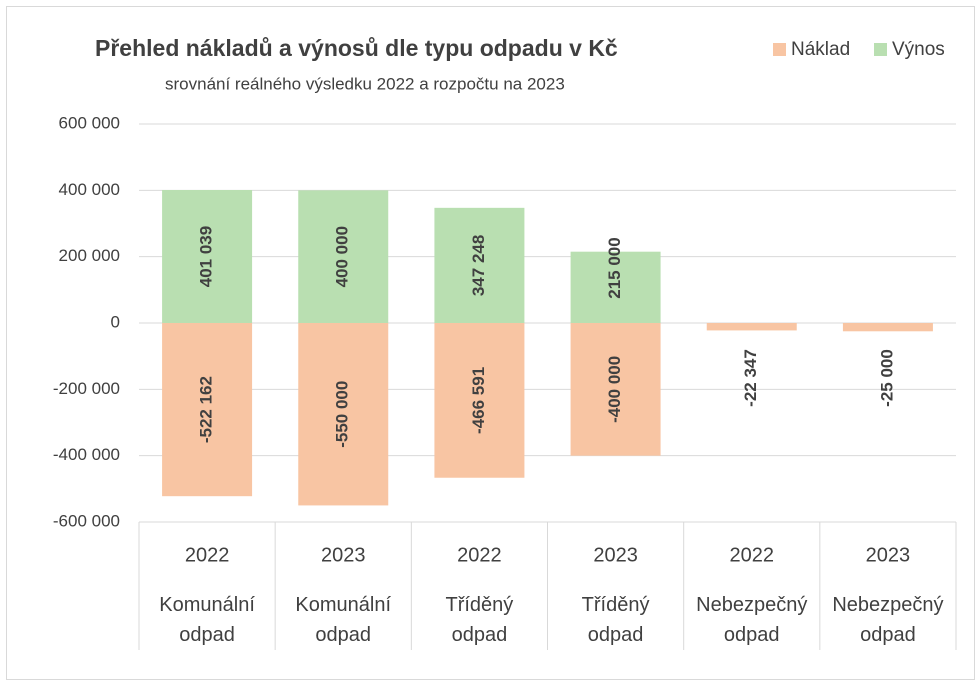  I want to click on y-tick-label: 0, so click(115, 321).